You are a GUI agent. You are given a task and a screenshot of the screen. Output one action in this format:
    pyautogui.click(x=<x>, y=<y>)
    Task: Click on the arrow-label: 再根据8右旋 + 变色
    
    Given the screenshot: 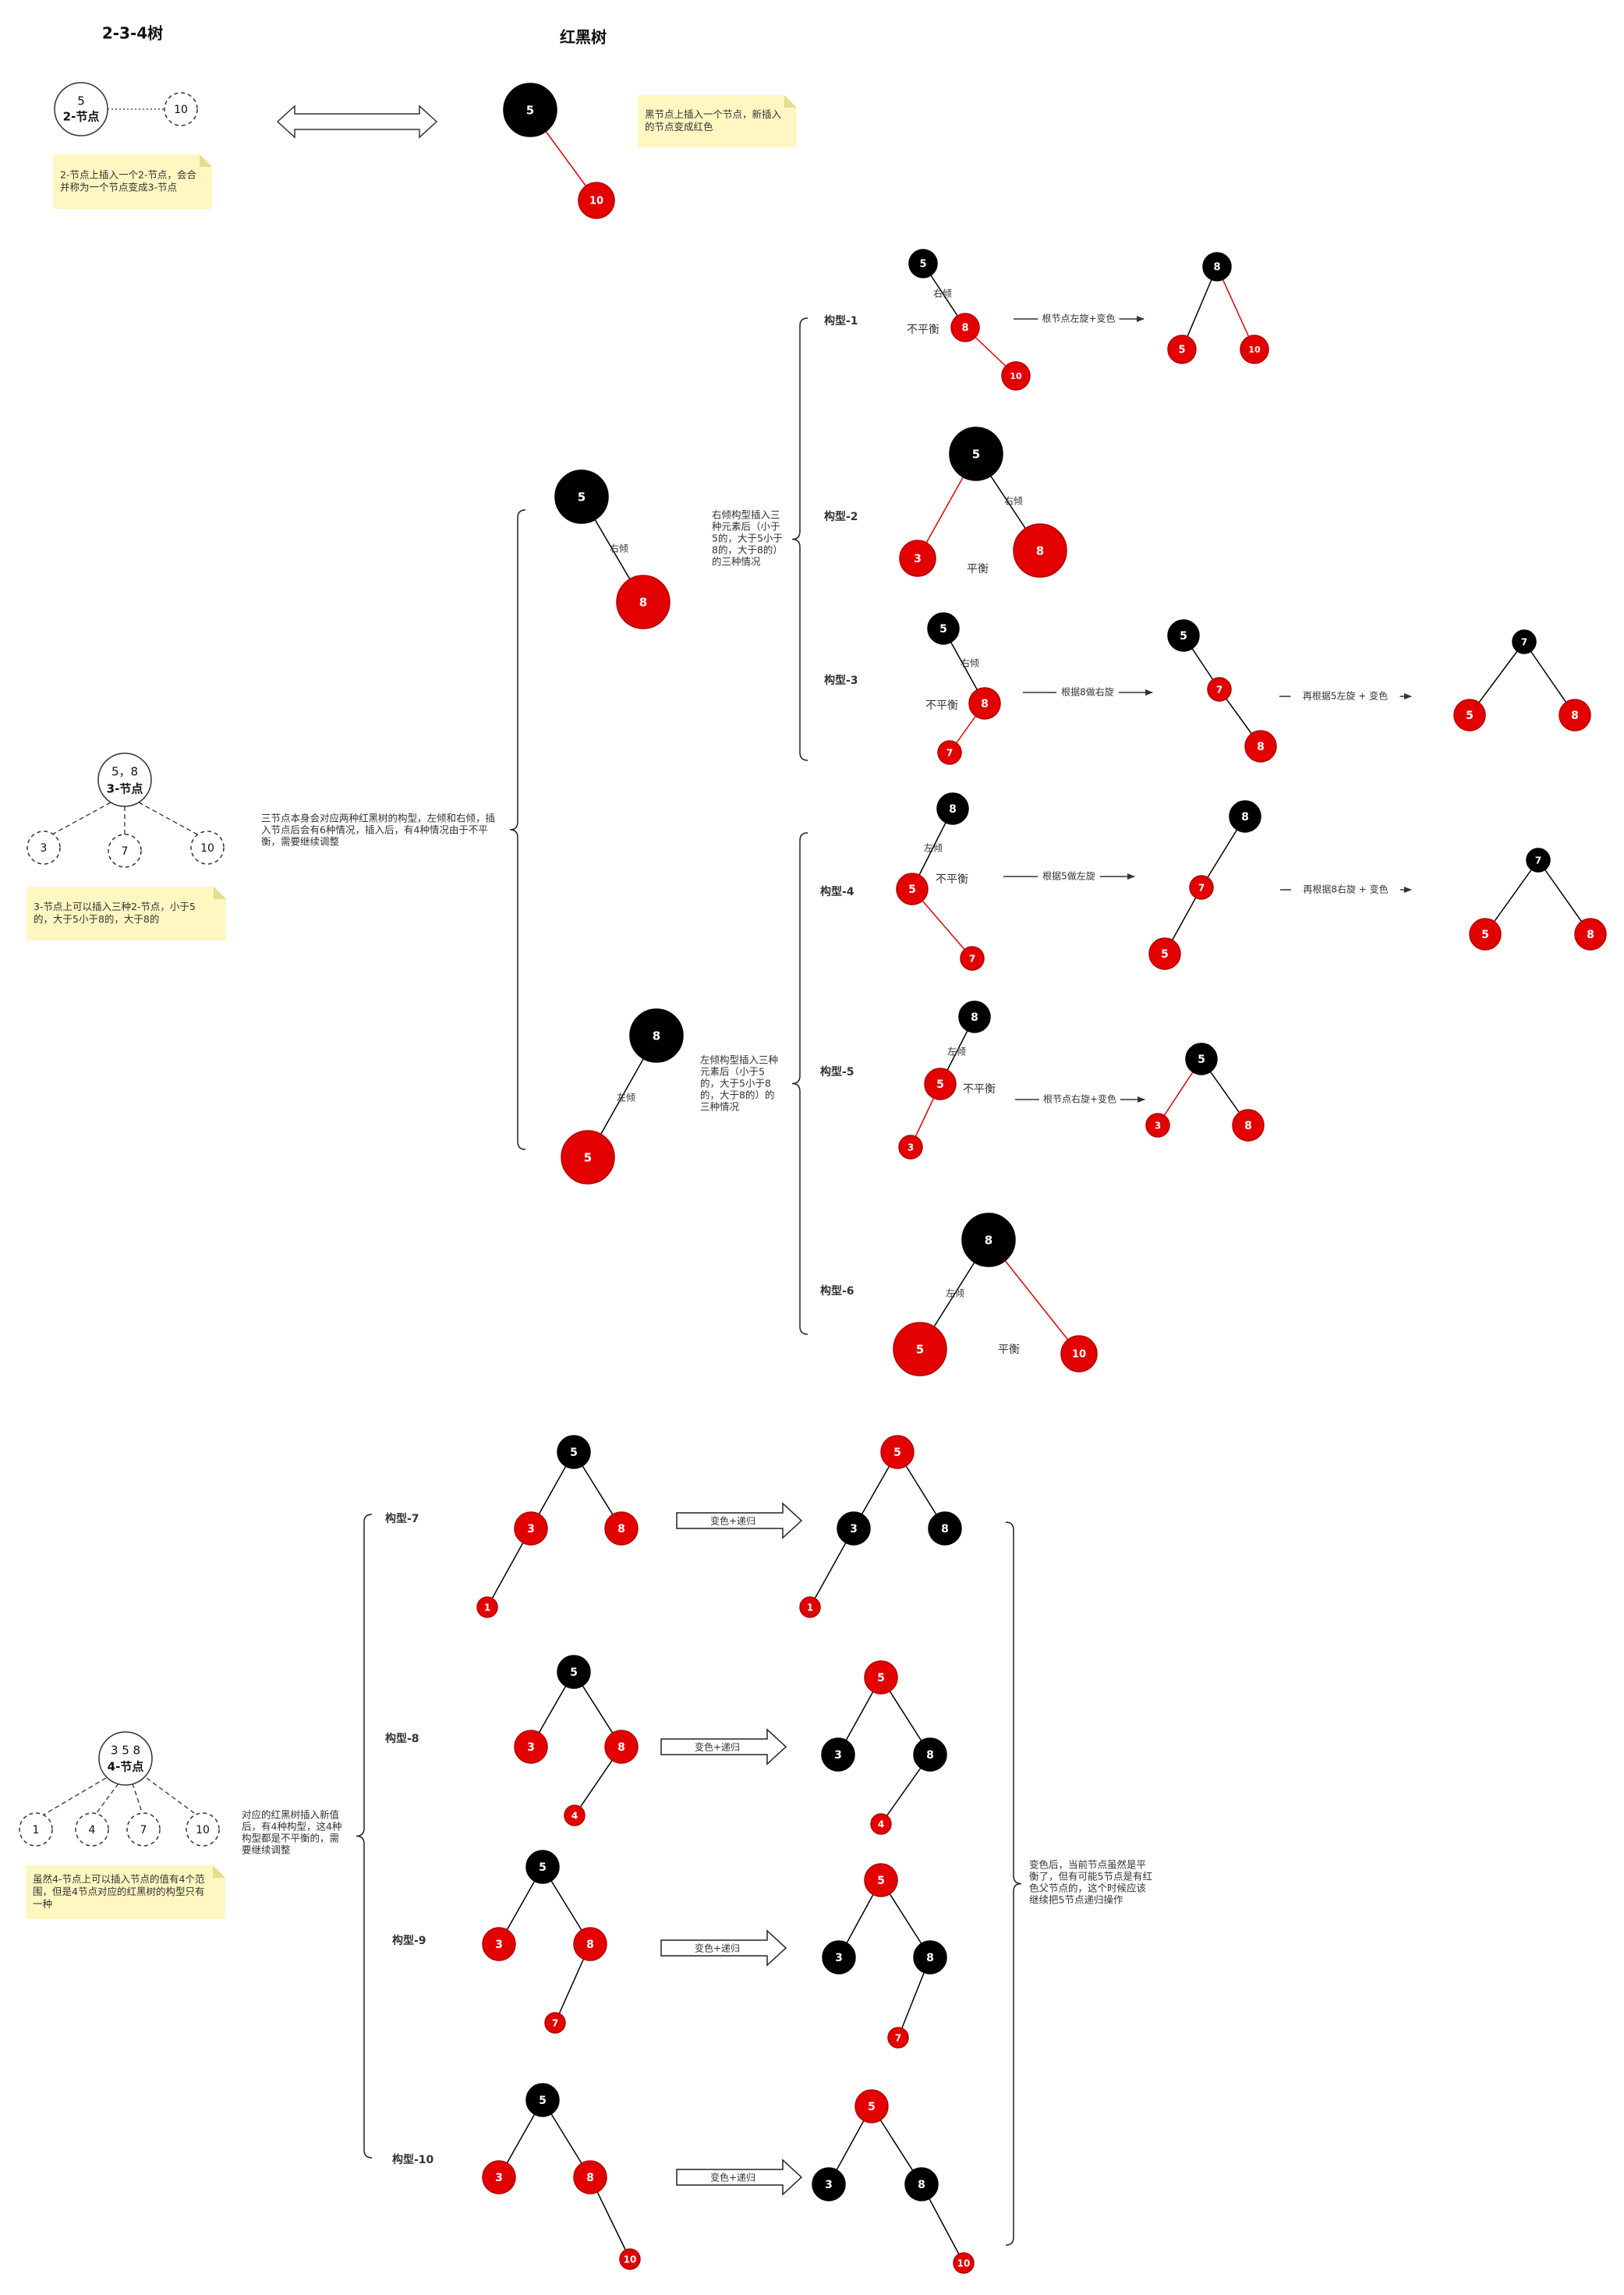 What is the action you would take?
    pyautogui.click(x=1345, y=889)
    